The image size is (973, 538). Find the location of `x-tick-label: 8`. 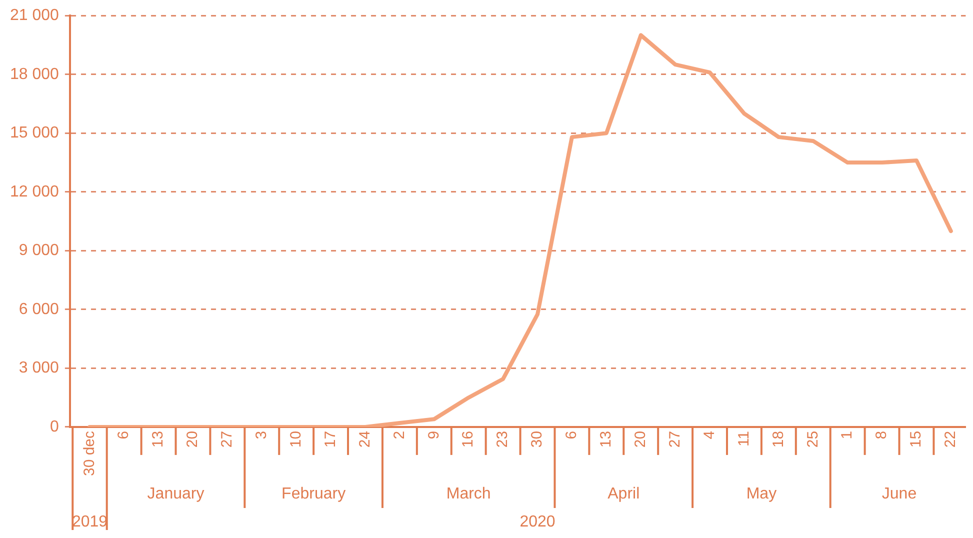

x-tick-label: 8 is located at coordinates (881, 435).